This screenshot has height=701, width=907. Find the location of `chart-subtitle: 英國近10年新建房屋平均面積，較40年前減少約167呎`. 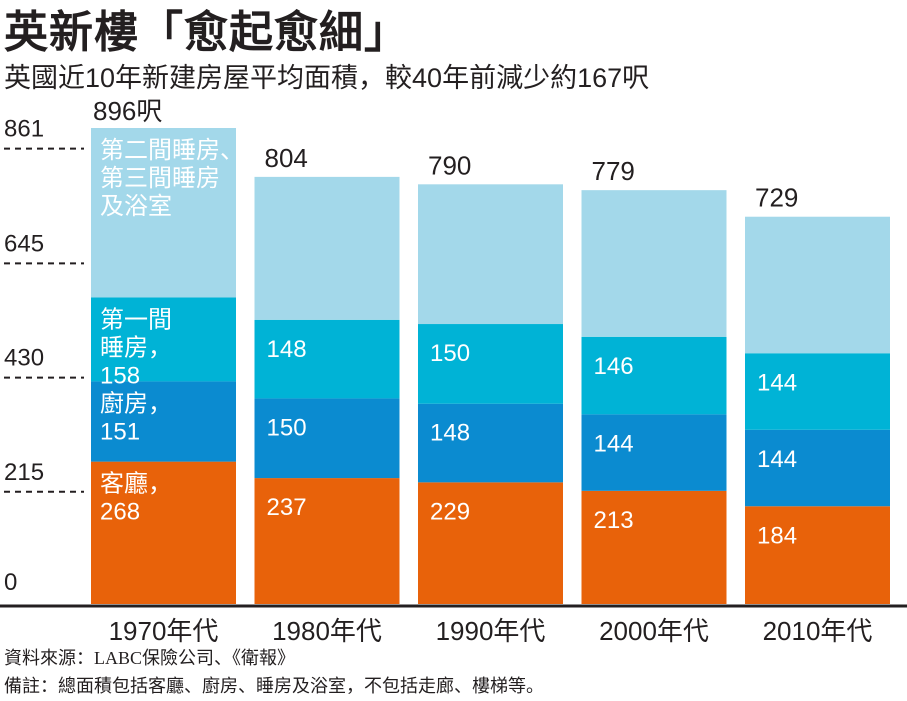

chart-subtitle: 英國近10年新建房屋平均面積，較40年前減少約167呎 is located at coordinates (327, 78).